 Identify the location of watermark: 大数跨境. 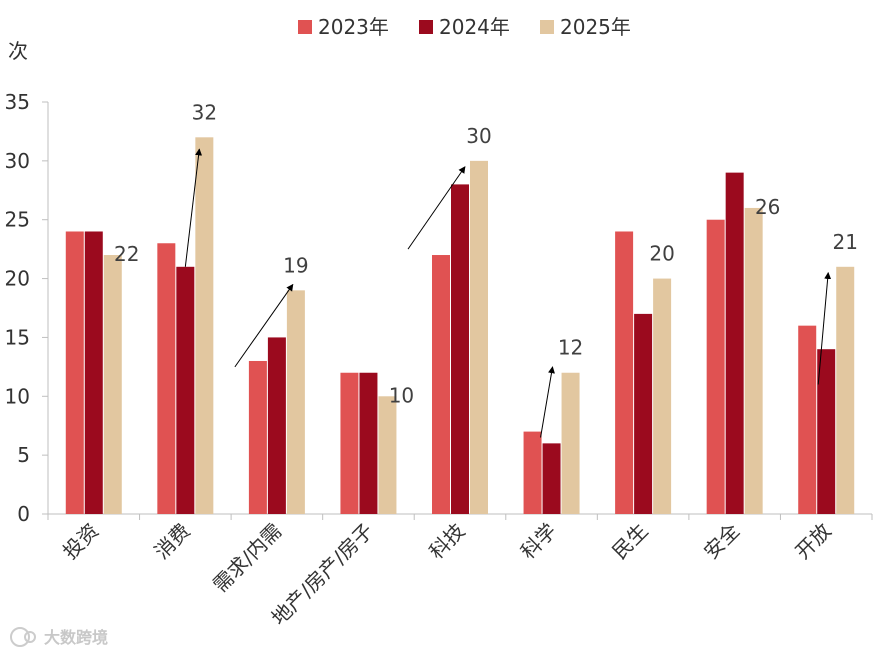
(59, 637).